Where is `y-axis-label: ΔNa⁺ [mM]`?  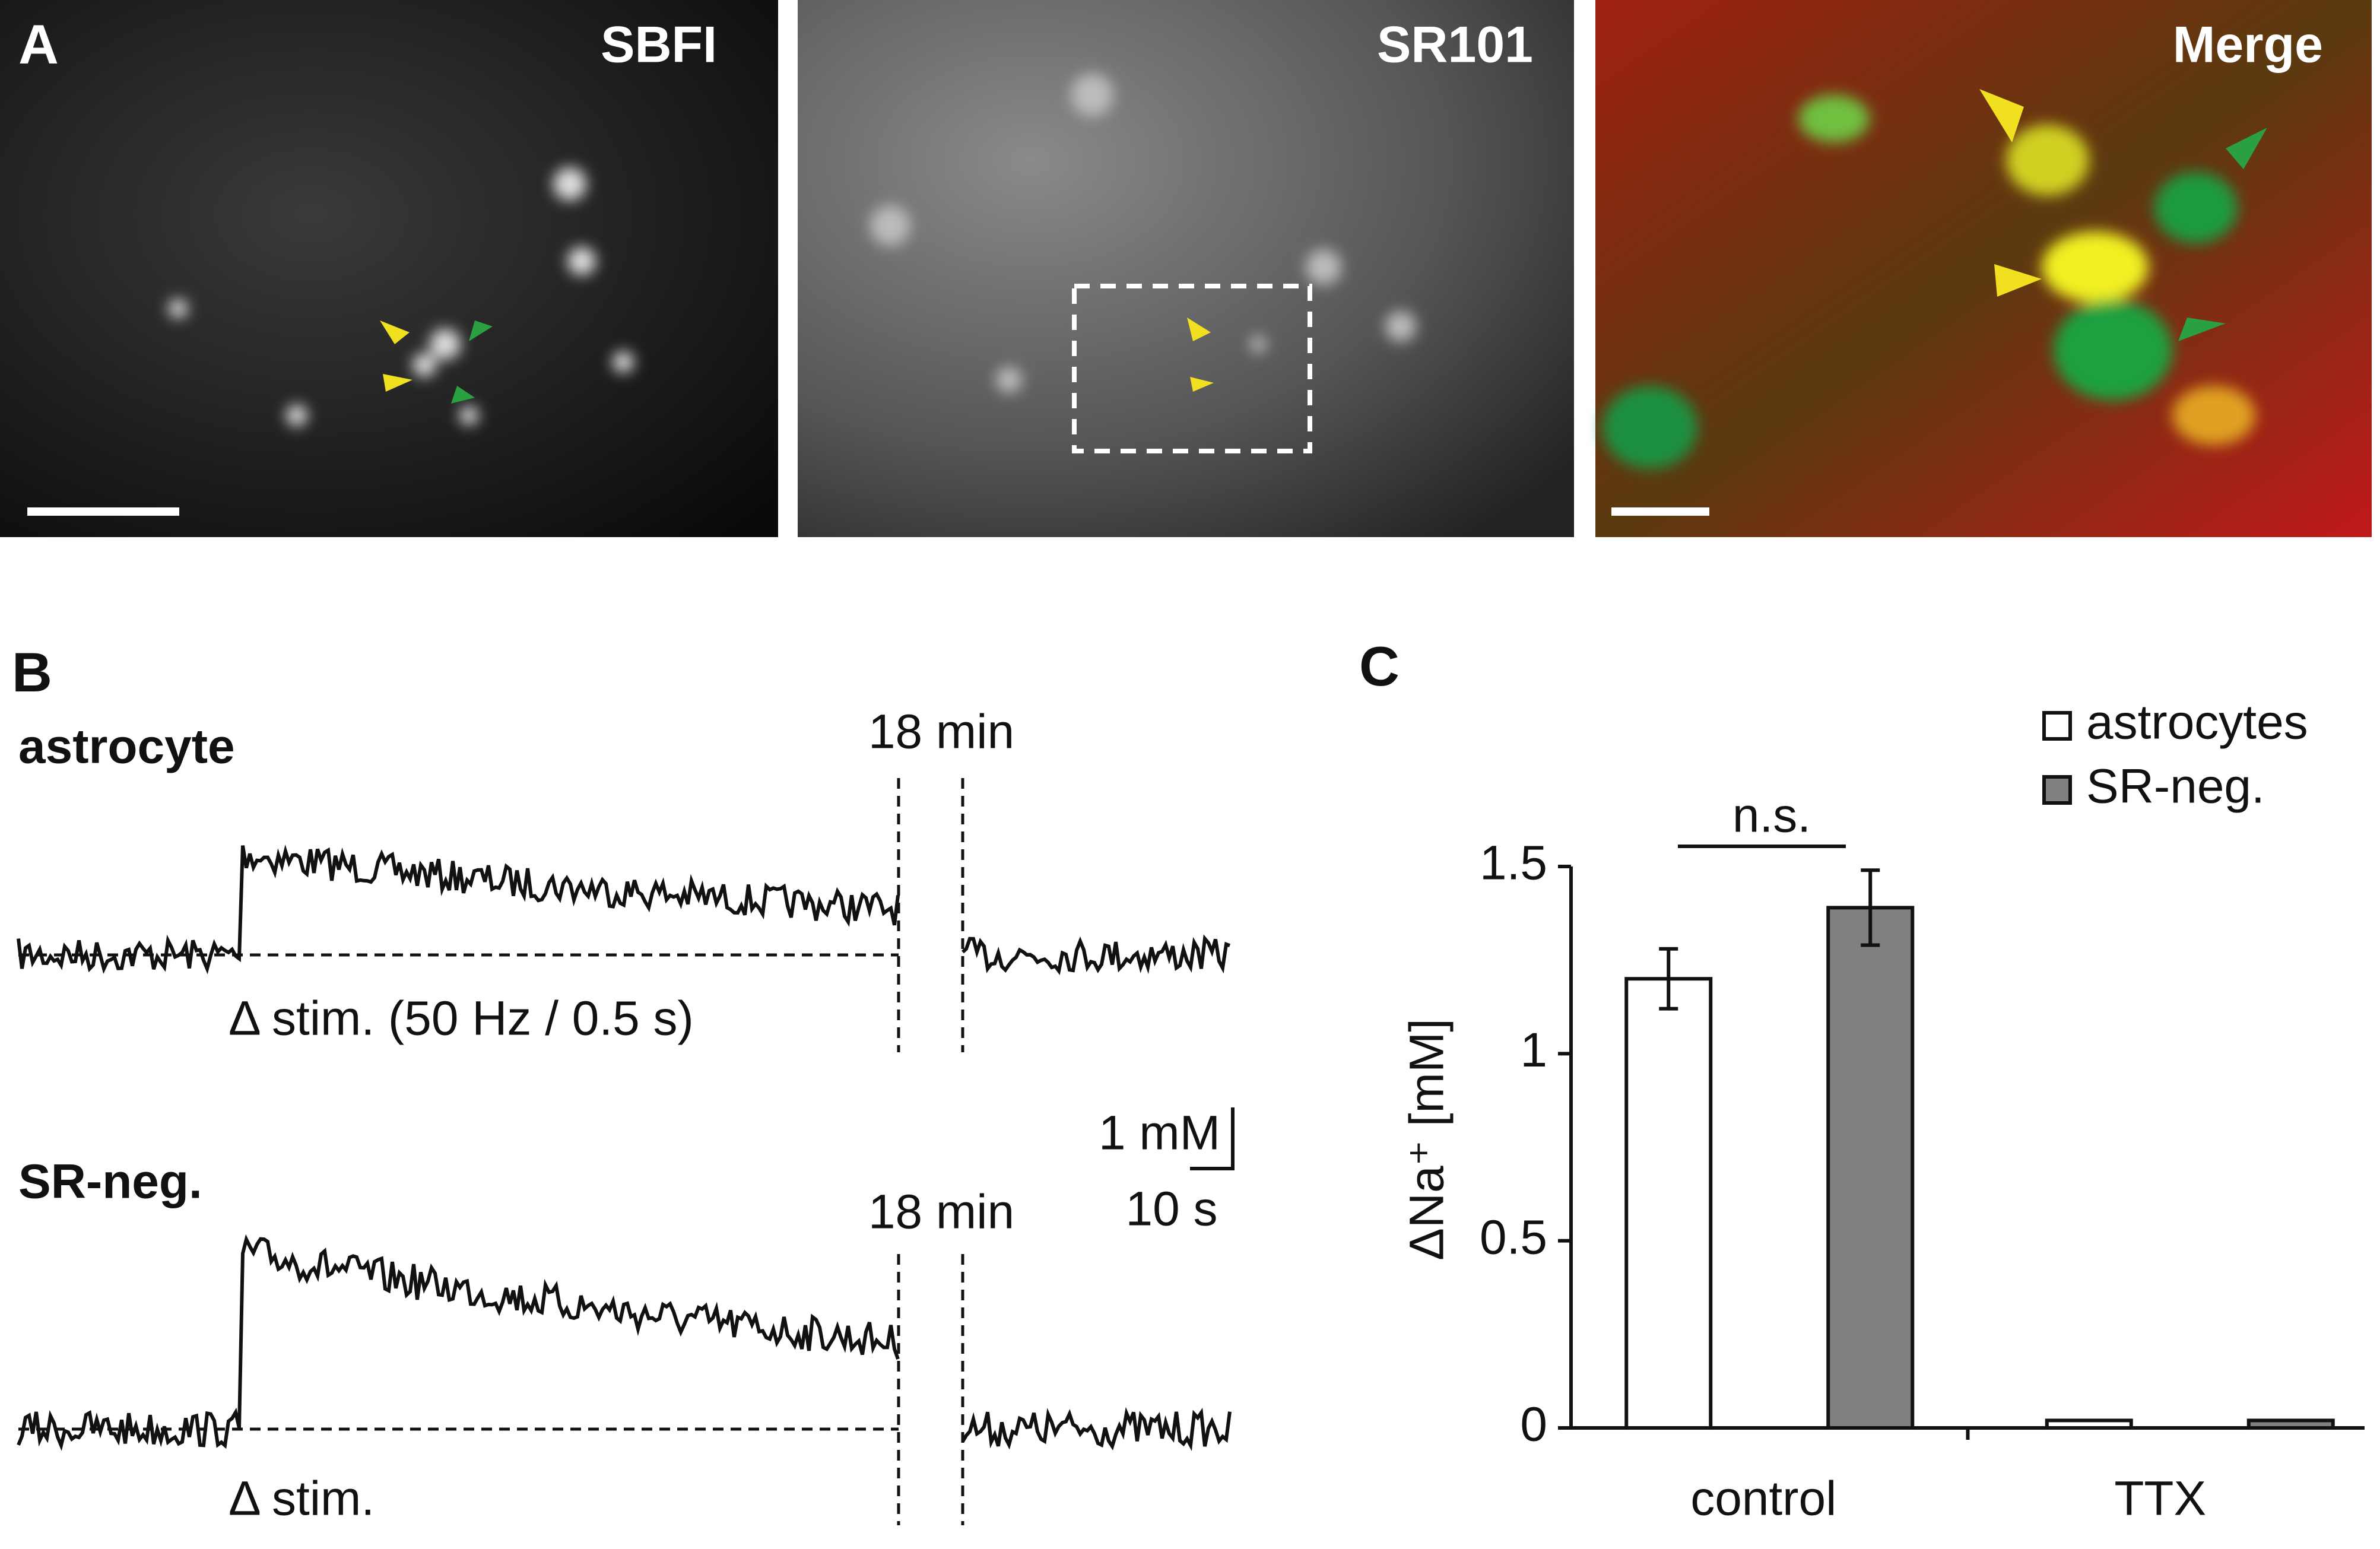
y-axis-label: ΔNa⁺ [mM] is located at coordinates (1427, 1139).